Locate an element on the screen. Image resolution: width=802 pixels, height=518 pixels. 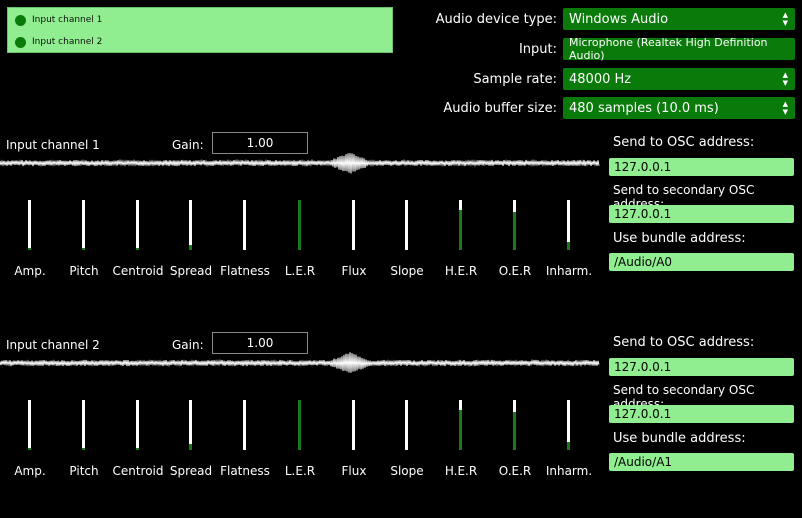
sample-rate-value: 48000 Hz is located at coordinates (600, 79).